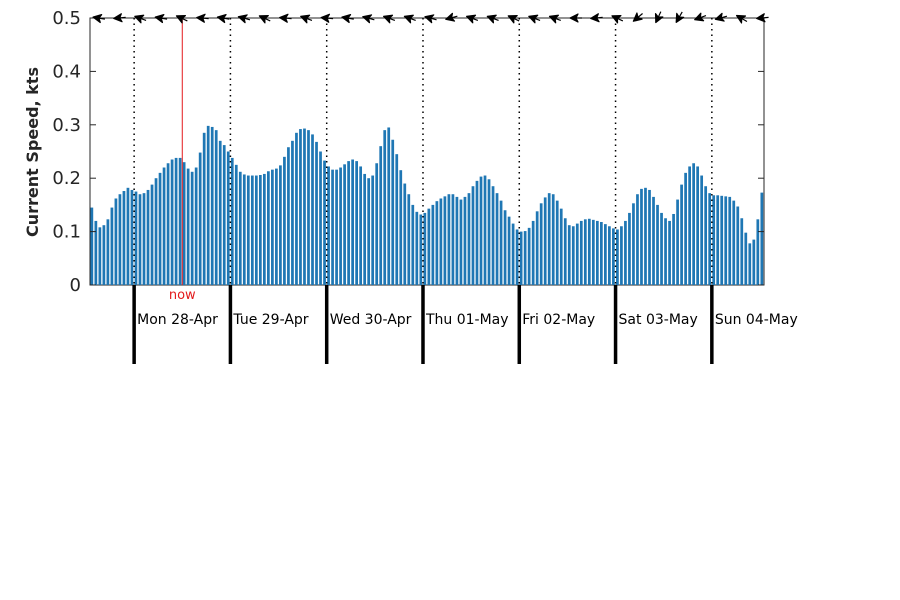 The height and width of the screenshot is (600, 900). What do you see at coordinates (32, 152) in the screenshot?
I see `y-axis-label: Current Speed, kts` at bounding box center [32, 152].